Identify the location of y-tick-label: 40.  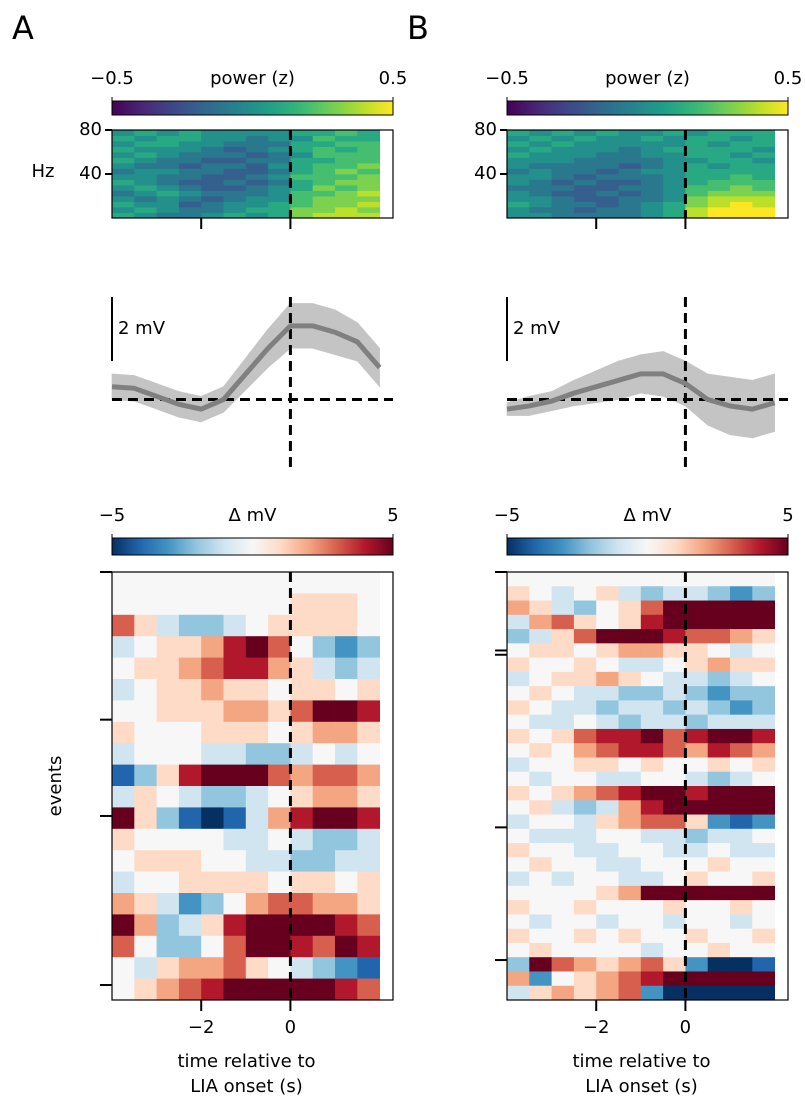
(485, 173).